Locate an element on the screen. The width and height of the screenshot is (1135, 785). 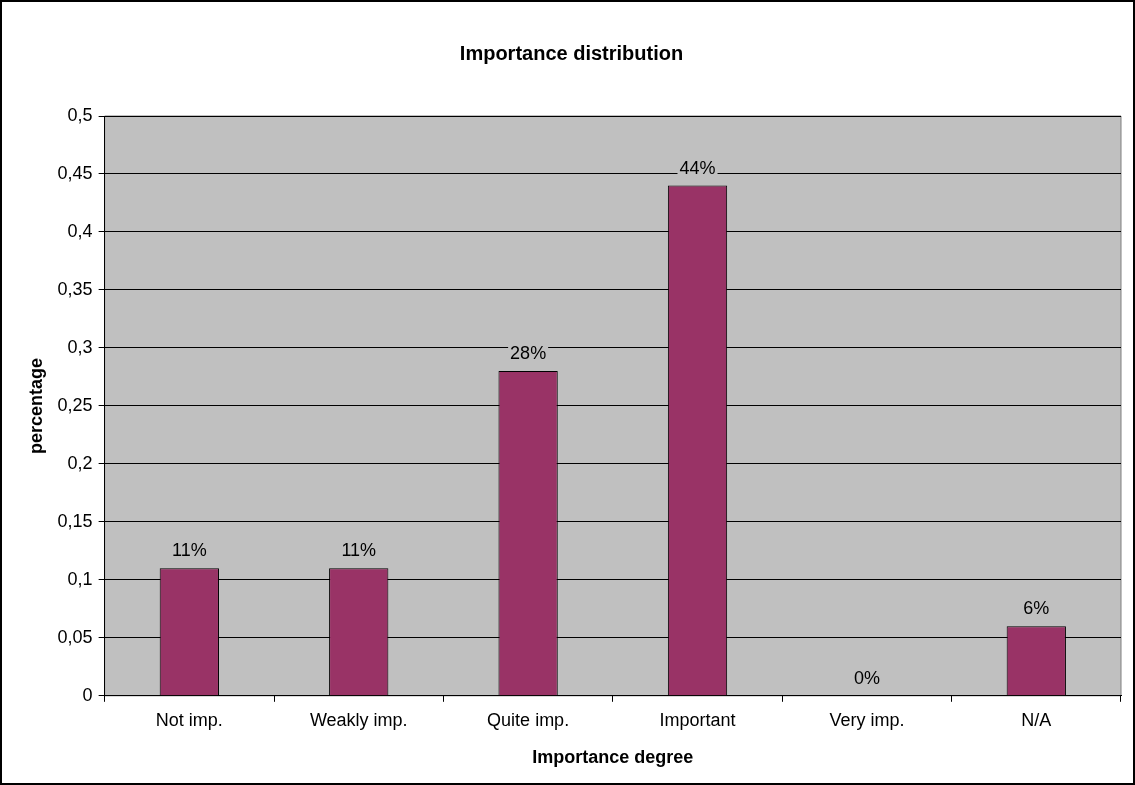
x-tick-label: Quite imp. is located at coordinates (528, 719).